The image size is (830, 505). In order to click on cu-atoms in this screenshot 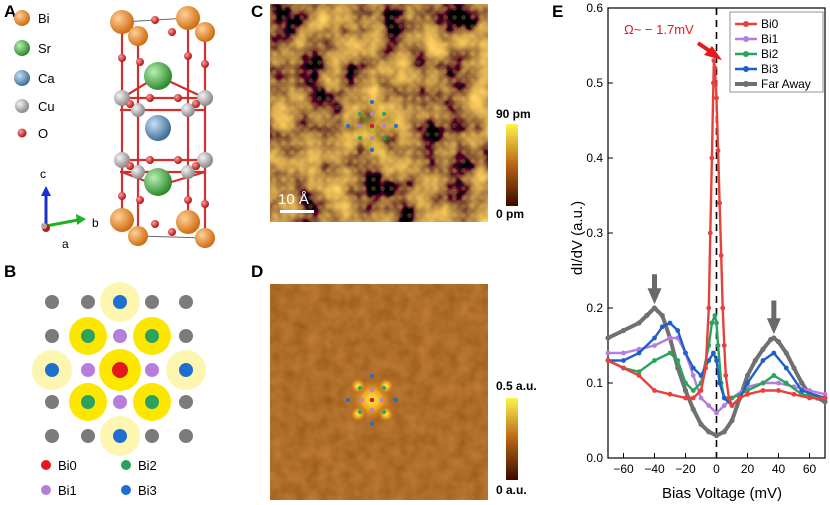, I will do `click(163, 134)`.